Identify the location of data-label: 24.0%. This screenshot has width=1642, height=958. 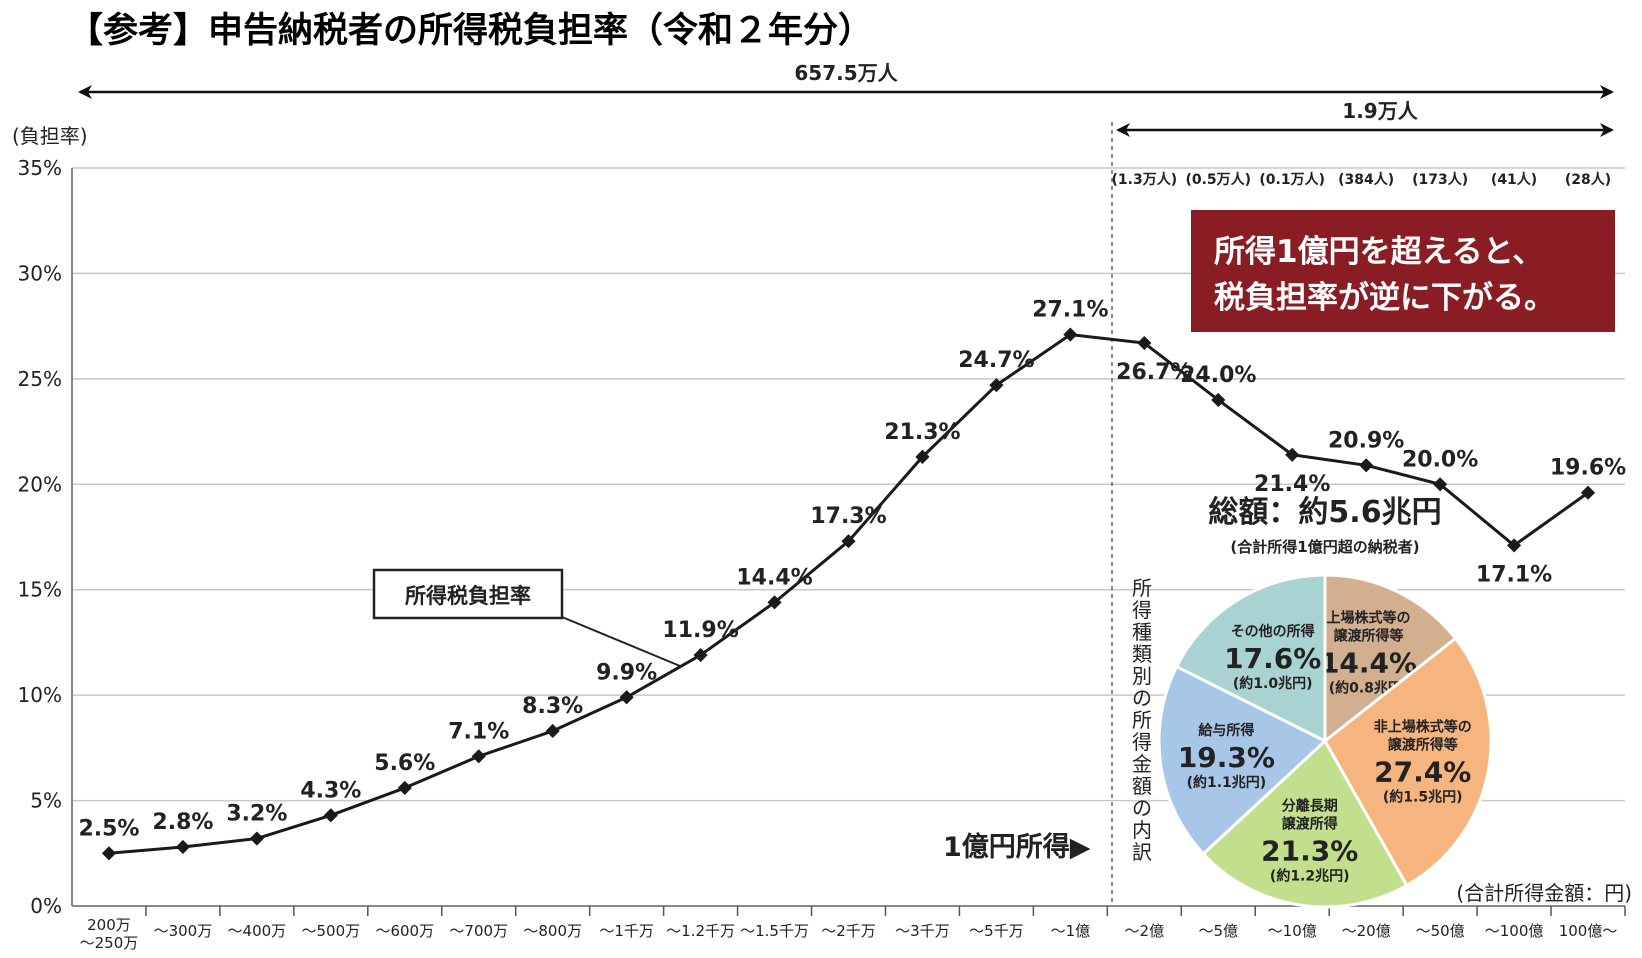
(1218, 375).